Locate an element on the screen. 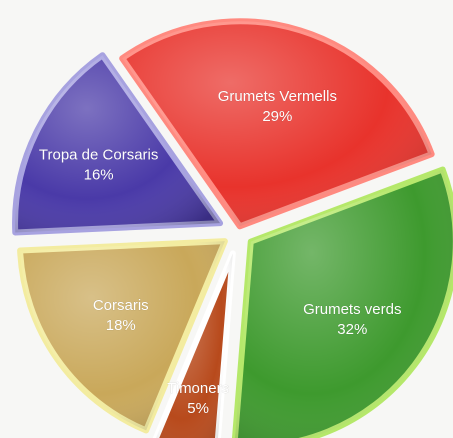 This screenshot has width=453, height=438. slice-percent-tropa-de-corsaris: 16% is located at coordinates (99, 174).